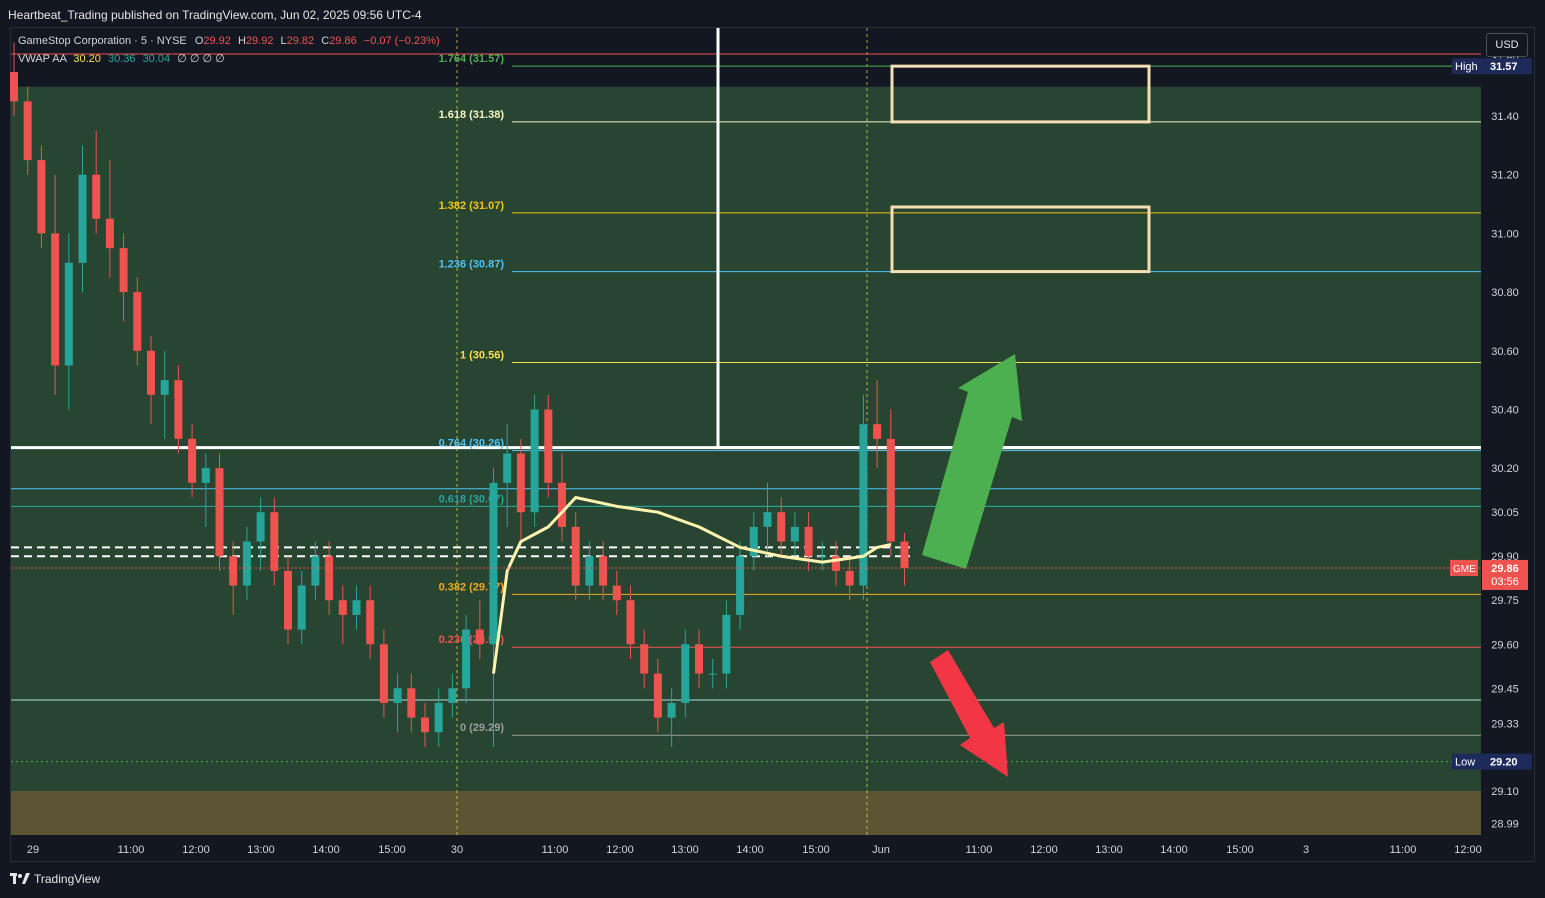 This screenshot has width=1545, height=898. What do you see at coordinates (472, 206) in the screenshot?
I see `fib-level-label: 1.382 (31.07)` at bounding box center [472, 206].